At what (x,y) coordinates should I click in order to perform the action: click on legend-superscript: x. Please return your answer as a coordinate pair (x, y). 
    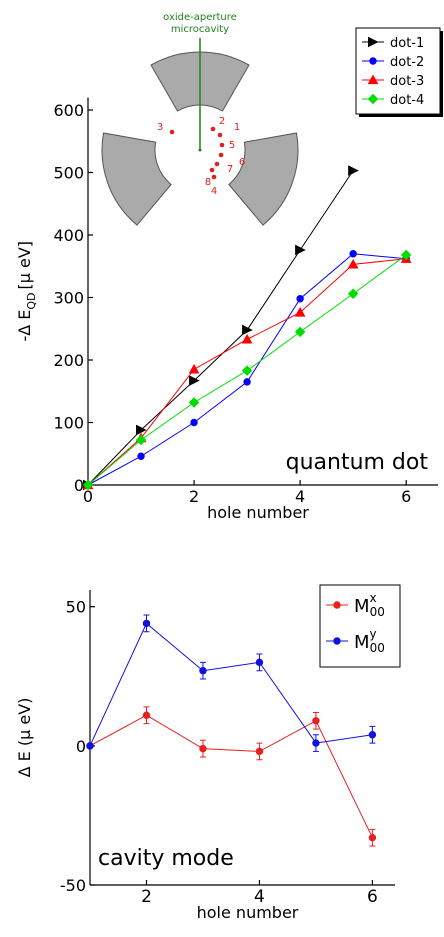
    Looking at the image, I should click on (373, 598).